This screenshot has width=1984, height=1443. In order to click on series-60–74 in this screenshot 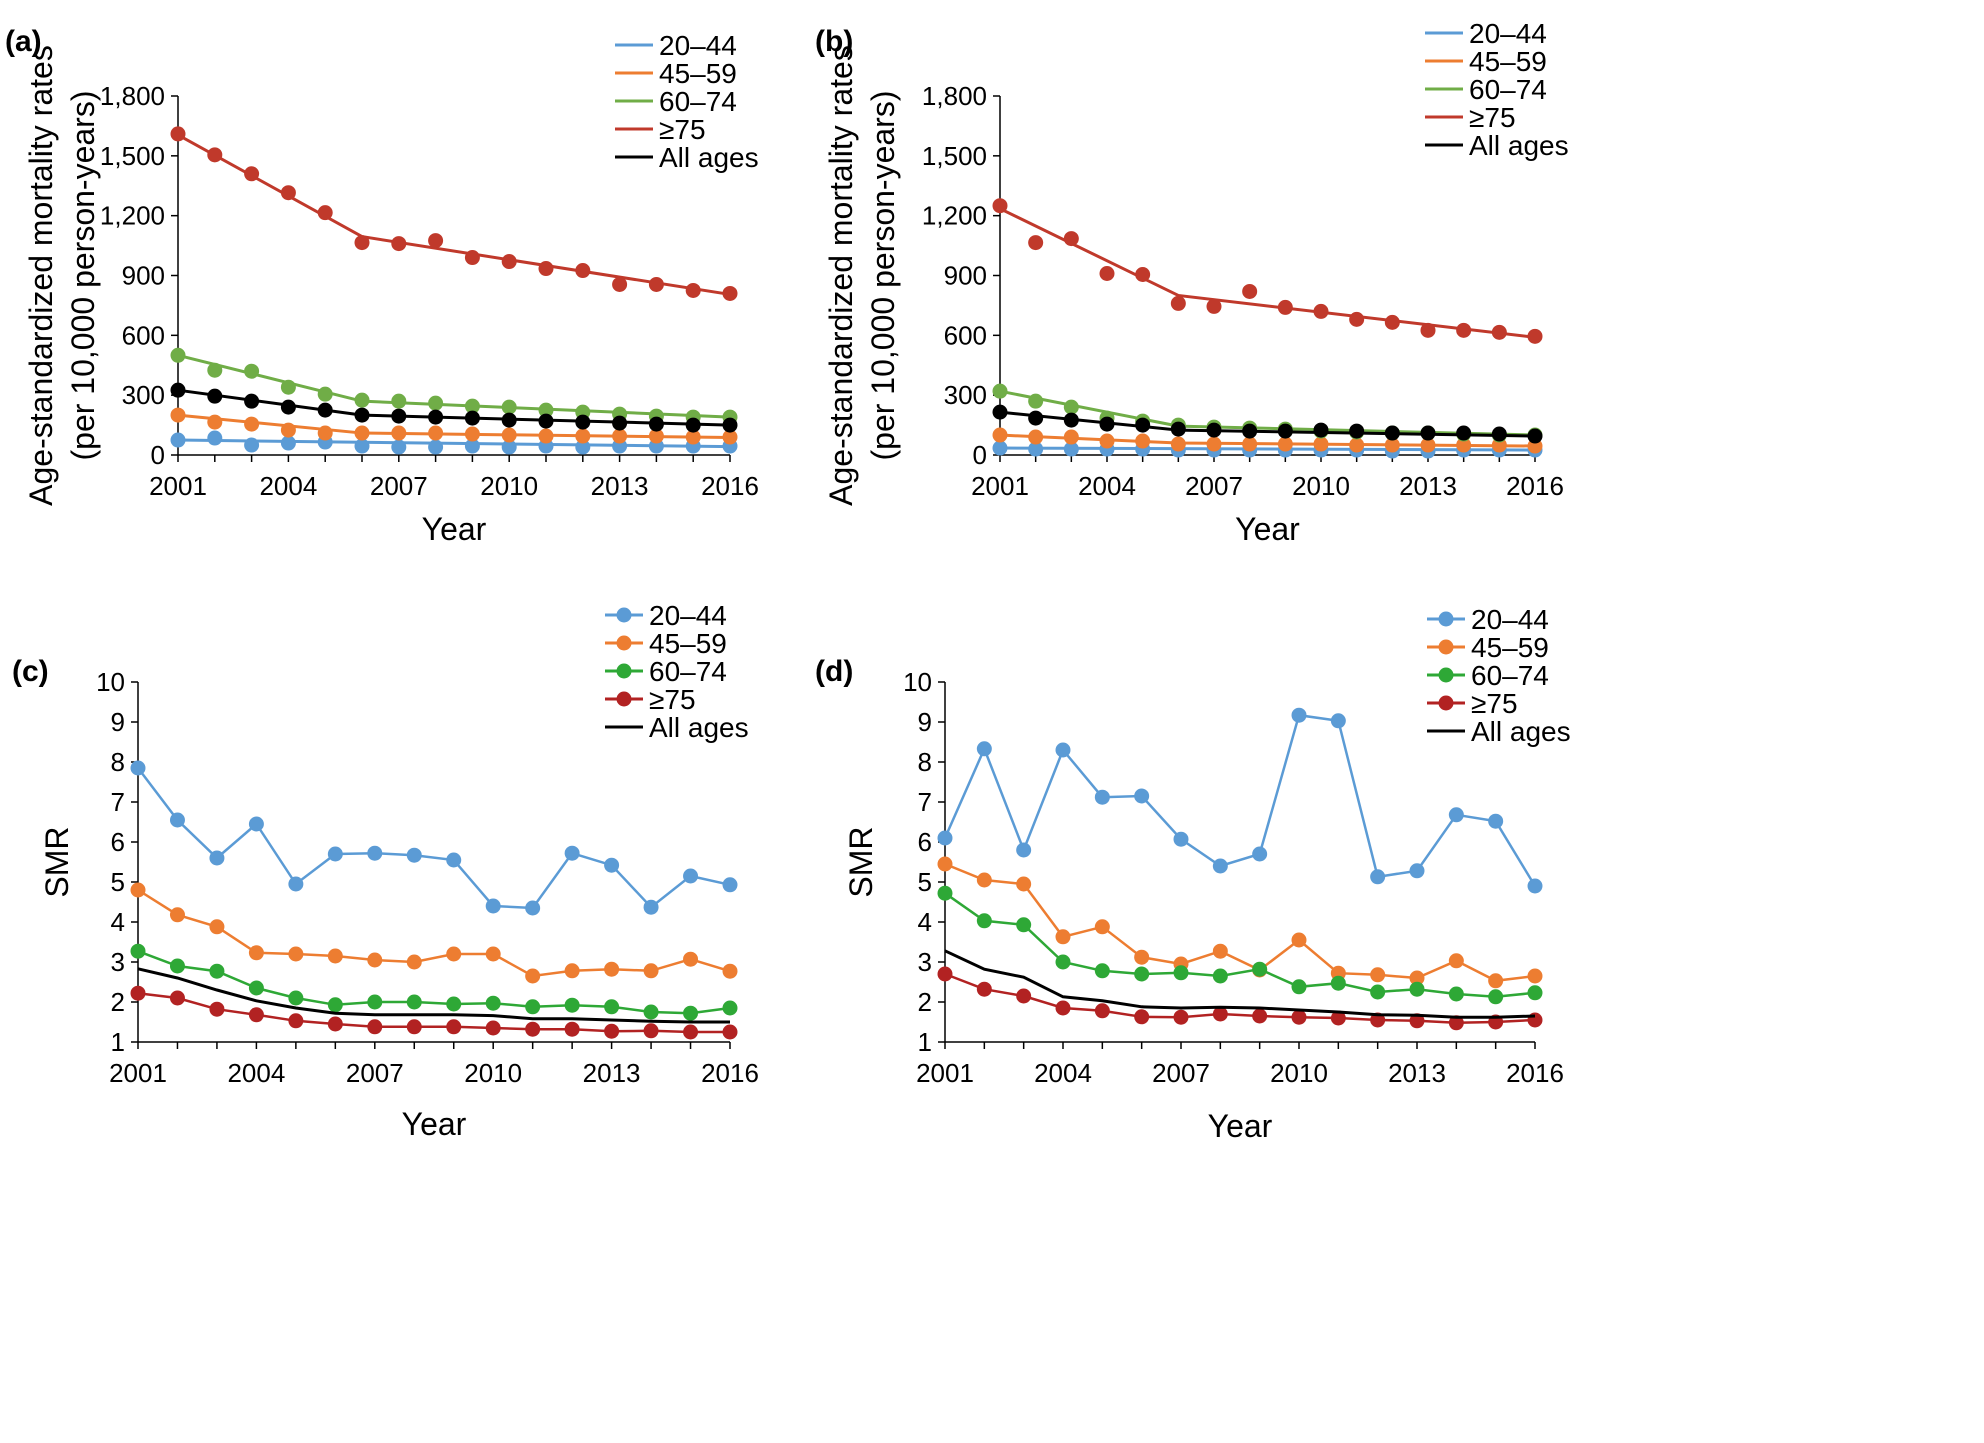, I will do `click(434, 982)`.